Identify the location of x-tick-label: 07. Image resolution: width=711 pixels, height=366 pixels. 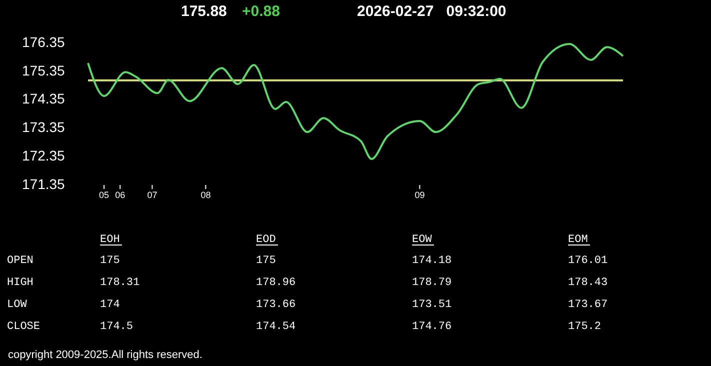
(152, 195).